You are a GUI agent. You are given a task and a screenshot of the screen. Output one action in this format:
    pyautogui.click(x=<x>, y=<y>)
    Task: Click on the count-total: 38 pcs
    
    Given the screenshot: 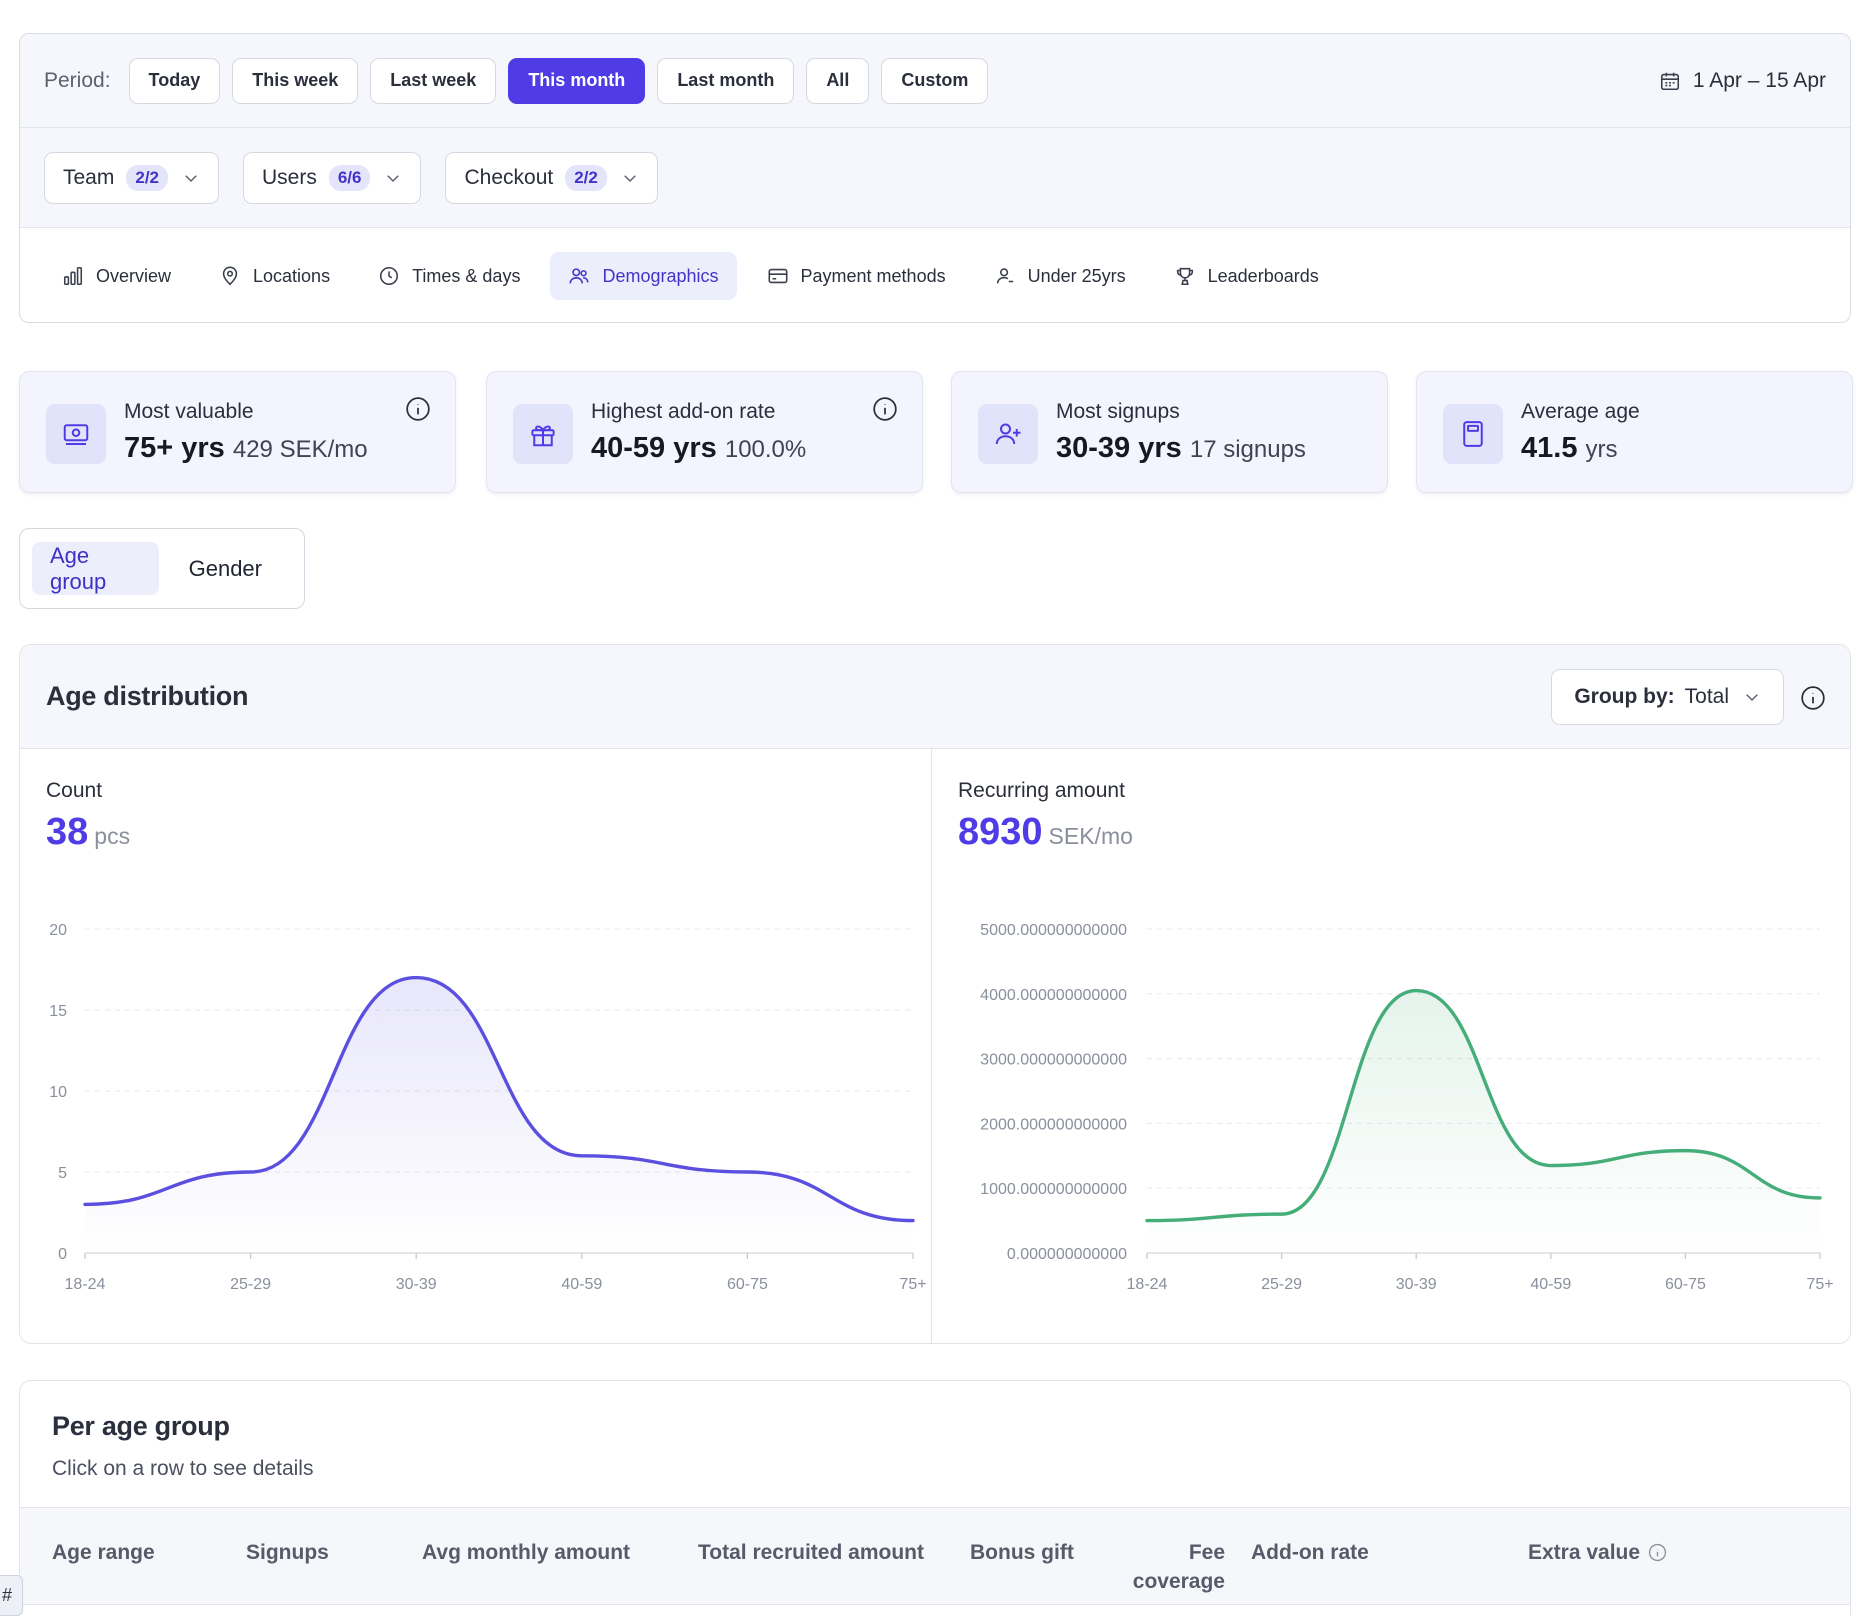 What is the action you would take?
    pyautogui.click(x=88, y=832)
    